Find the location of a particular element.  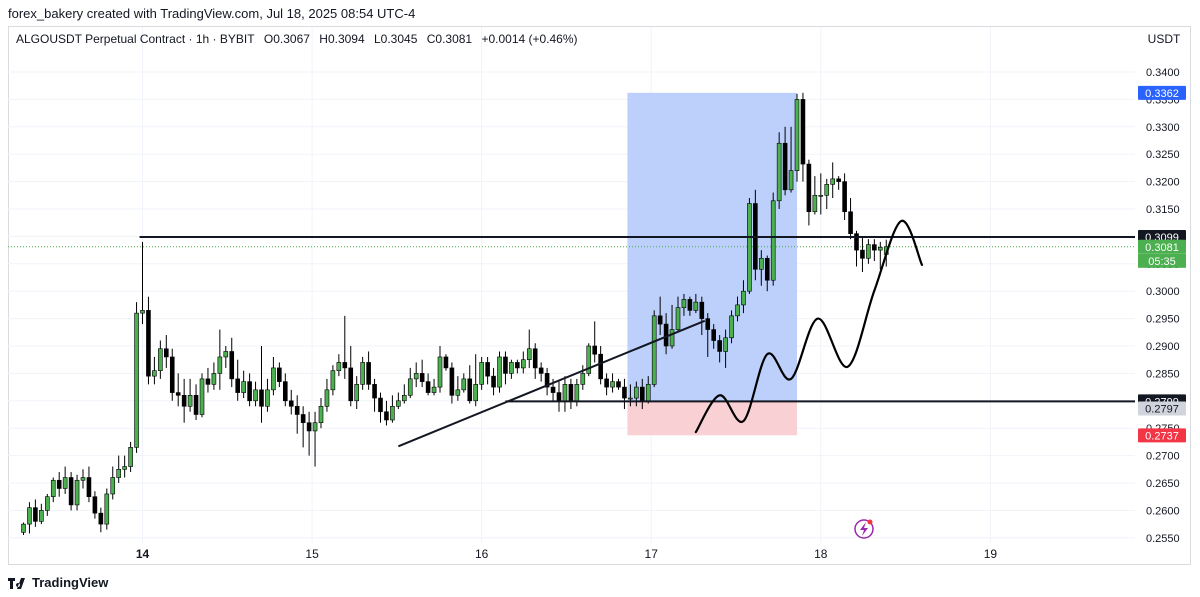

price-tick-label: 0.2900 is located at coordinates (1163, 347).